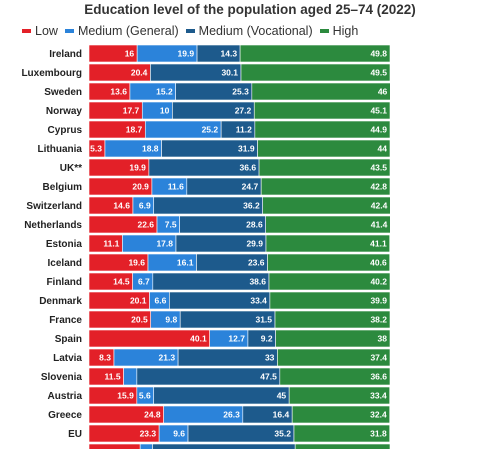 Image resolution: width=500 pixels, height=449 pixels. I want to click on bar-high-iceland, so click(328, 262).